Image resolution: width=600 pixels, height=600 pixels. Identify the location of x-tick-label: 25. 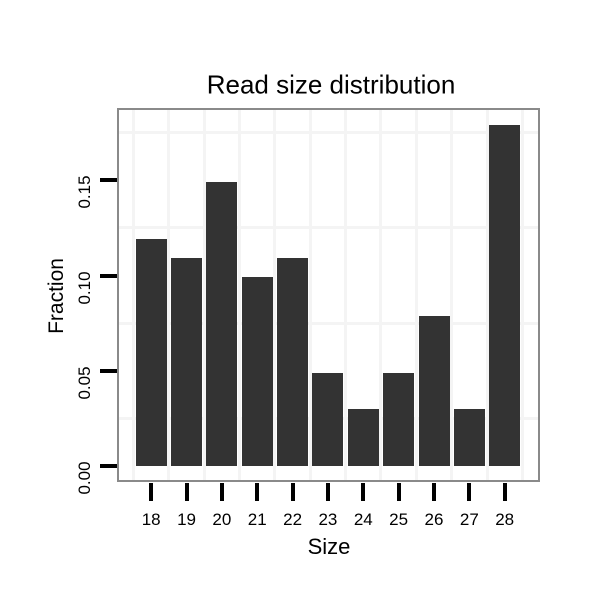
(399, 519).